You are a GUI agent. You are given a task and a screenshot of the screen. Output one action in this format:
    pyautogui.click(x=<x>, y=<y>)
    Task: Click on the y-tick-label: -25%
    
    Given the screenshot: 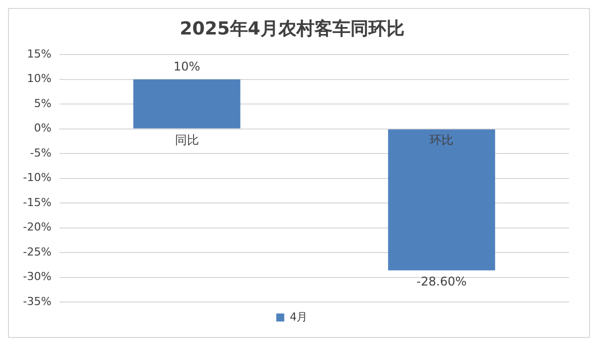 What is the action you would take?
    pyautogui.click(x=37, y=251)
    